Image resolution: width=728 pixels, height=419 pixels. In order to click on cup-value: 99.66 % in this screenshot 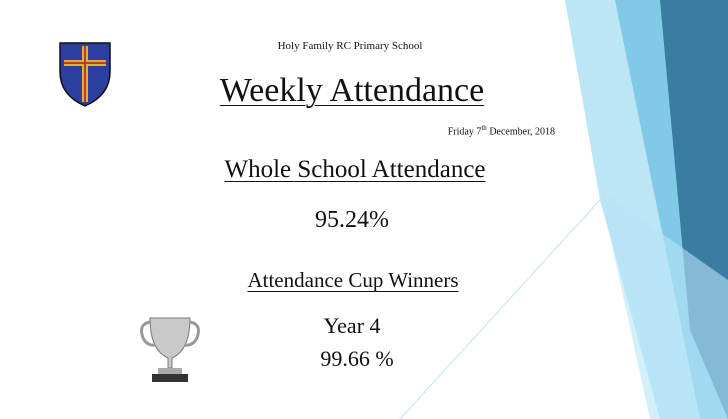, I will do `click(357, 358)`.